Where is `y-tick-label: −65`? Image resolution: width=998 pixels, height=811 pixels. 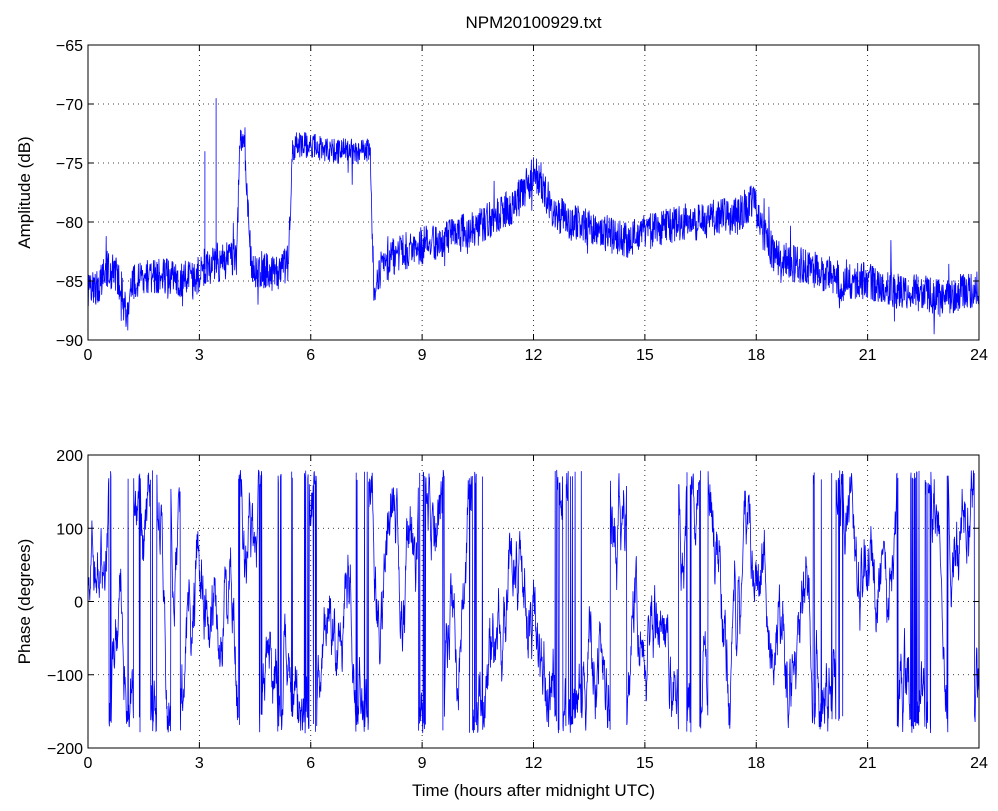
y-tick-label: −65 is located at coordinates (69, 46).